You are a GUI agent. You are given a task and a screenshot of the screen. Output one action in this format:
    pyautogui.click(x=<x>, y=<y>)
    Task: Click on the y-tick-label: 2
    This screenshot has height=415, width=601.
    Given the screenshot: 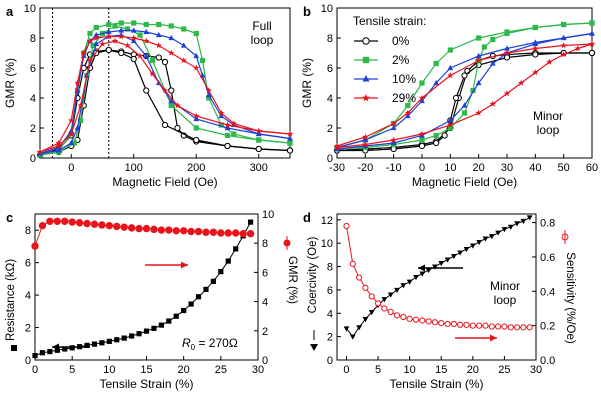 What is the action you would take?
    pyautogui.click(x=33, y=129)
    